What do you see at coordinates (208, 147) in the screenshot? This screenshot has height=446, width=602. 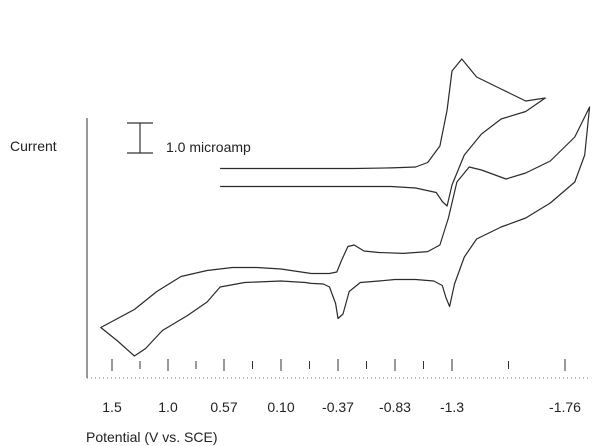 I see `scale-bar-label: 1.0 microamp` at bounding box center [208, 147].